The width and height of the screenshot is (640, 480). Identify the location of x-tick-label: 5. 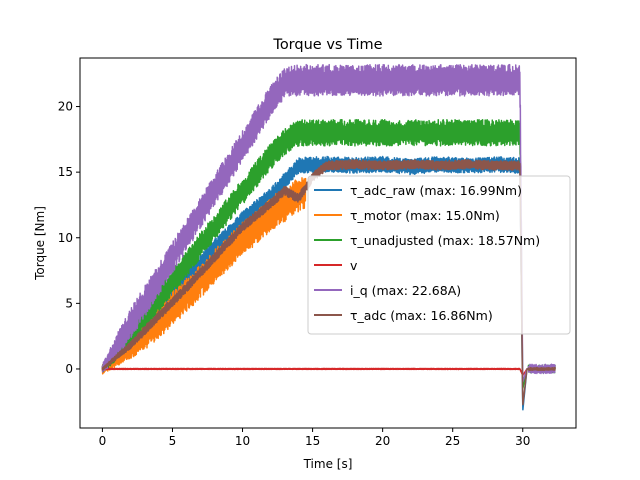
(173, 441).